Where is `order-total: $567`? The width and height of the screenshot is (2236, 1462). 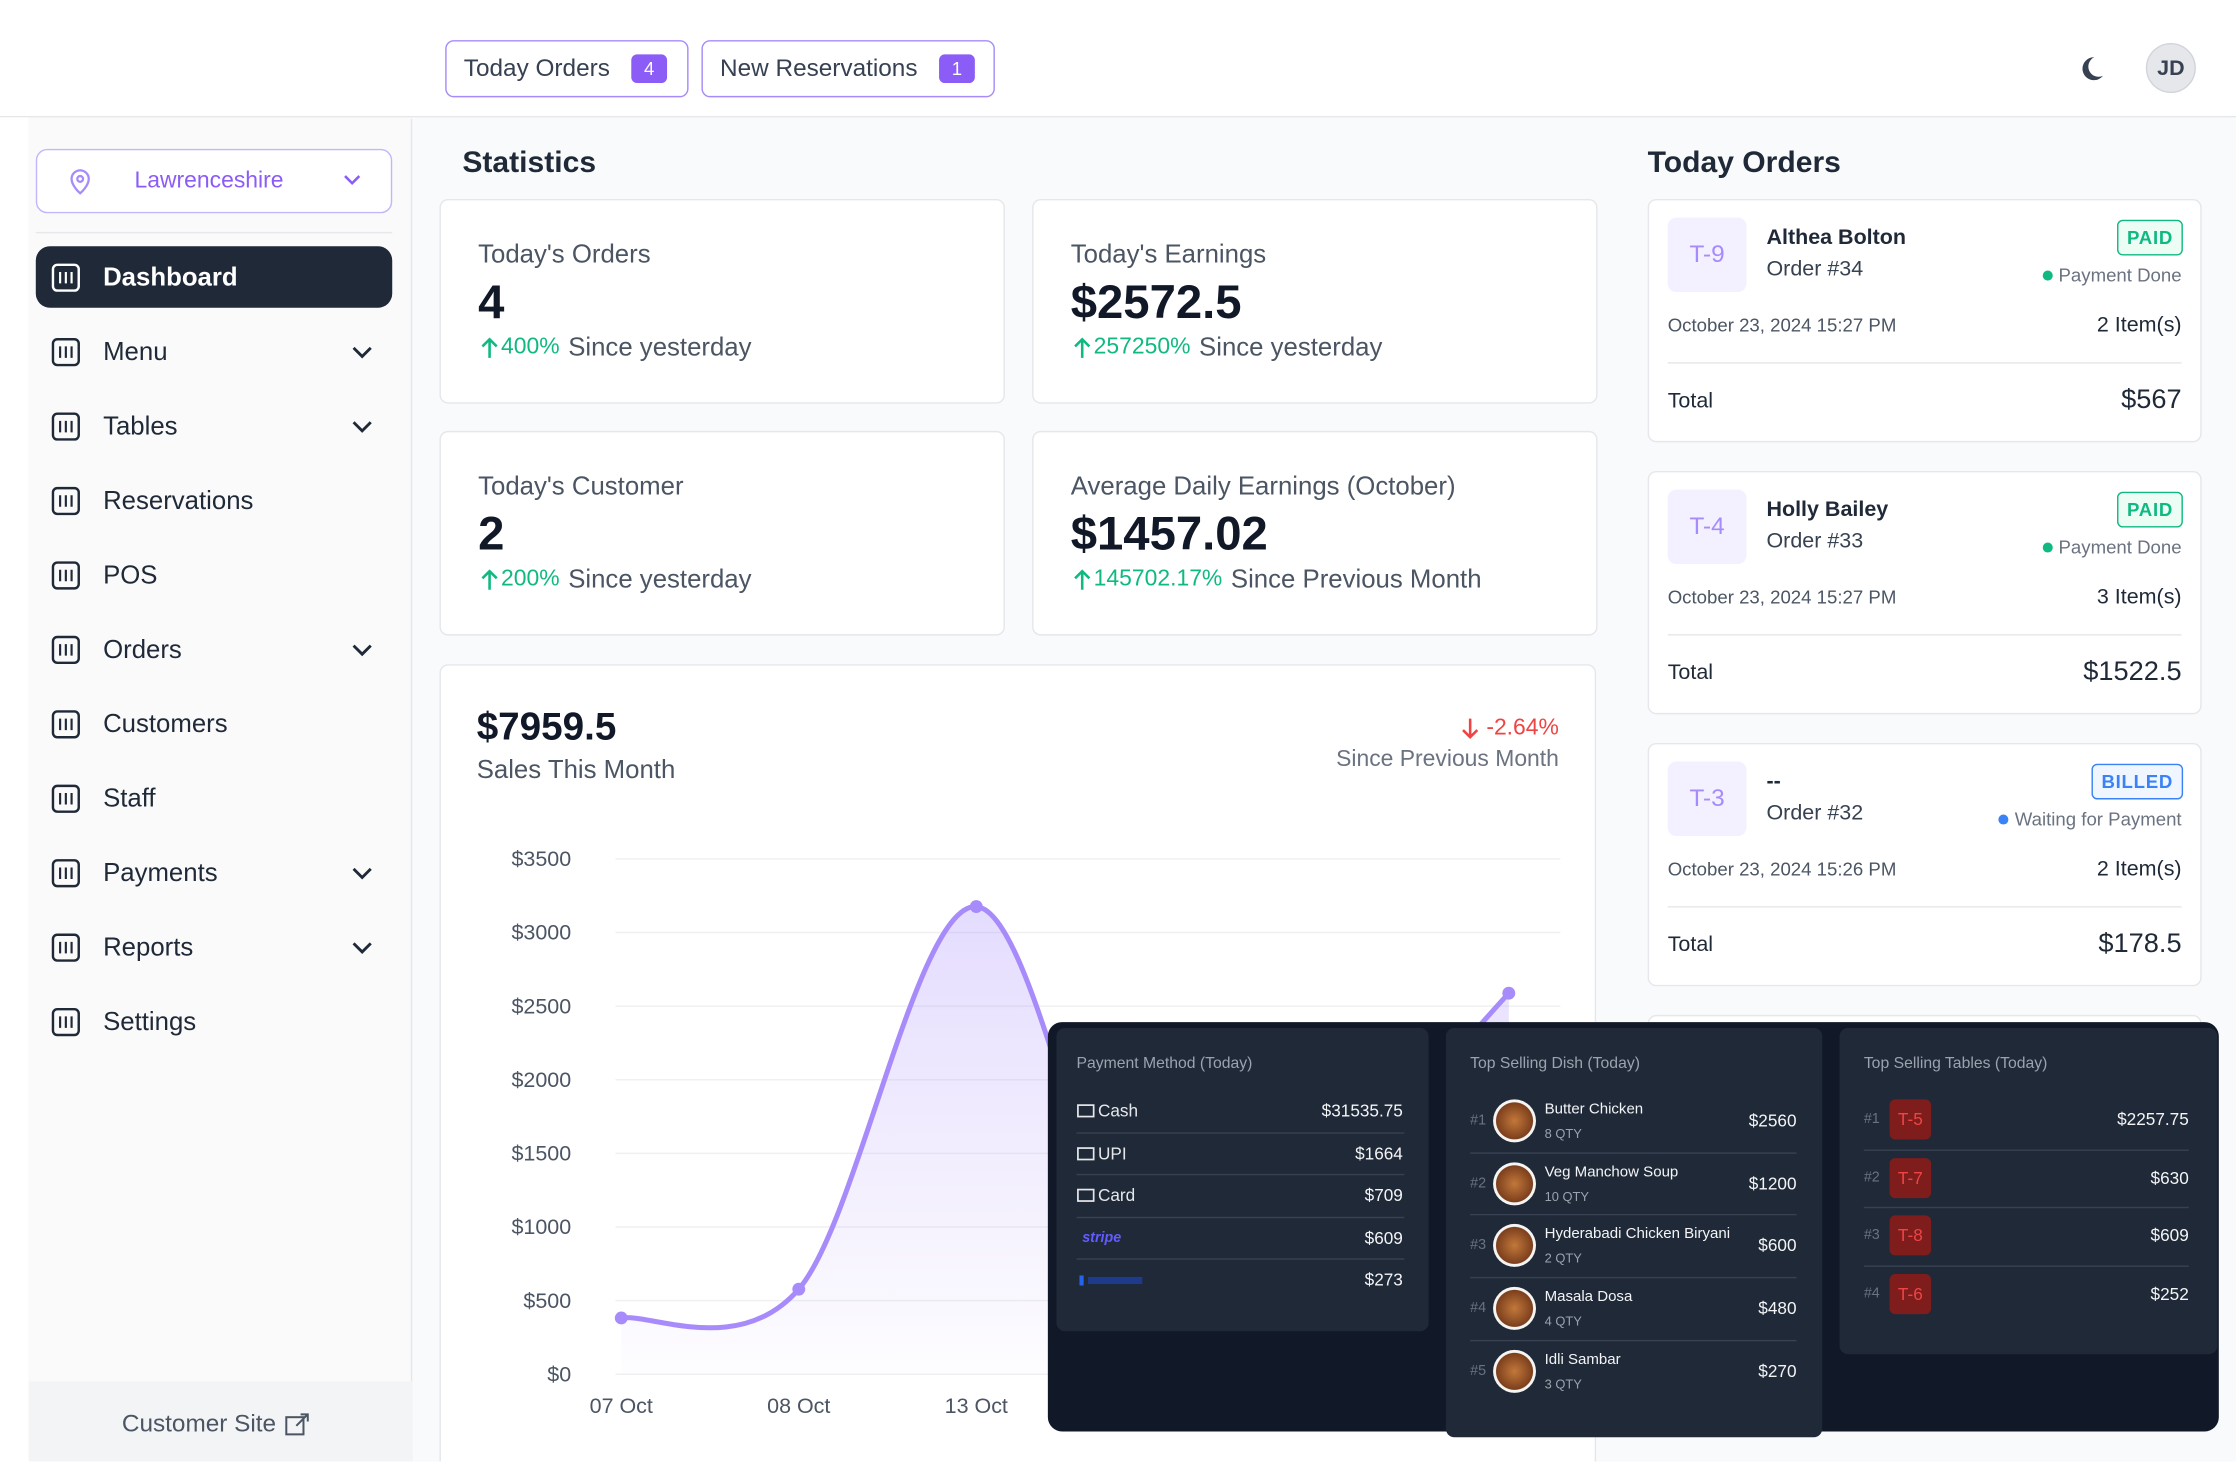
order-total: $567 is located at coordinates (2151, 400).